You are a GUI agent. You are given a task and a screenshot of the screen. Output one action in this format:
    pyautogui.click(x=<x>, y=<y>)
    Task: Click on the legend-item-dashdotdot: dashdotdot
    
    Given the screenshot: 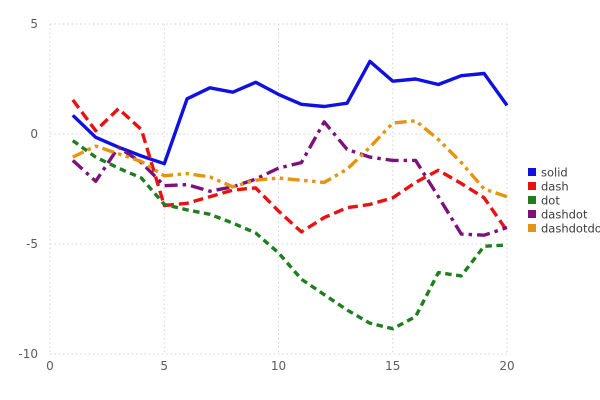 What is the action you would take?
    pyautogui.click(x=564, y=229)
    